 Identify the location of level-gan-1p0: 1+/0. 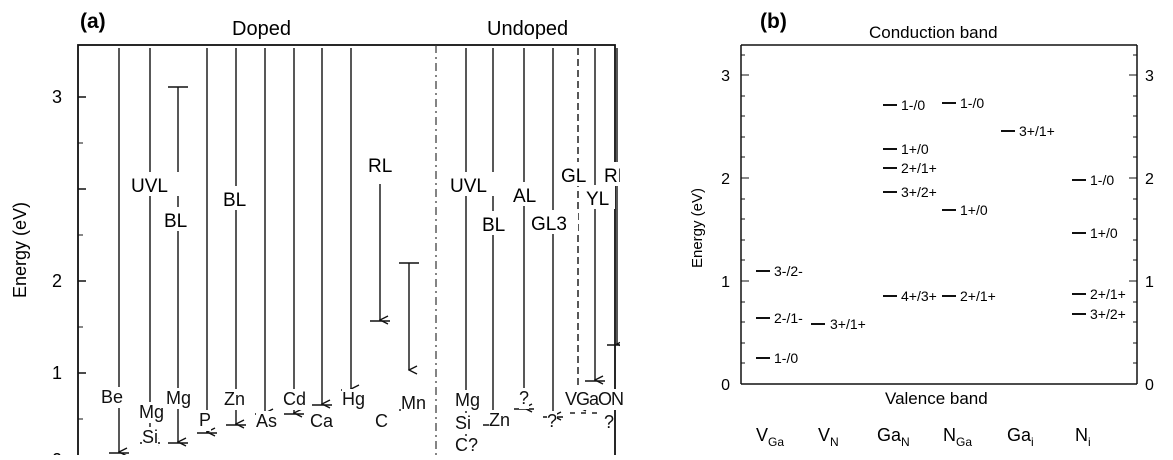
(915, 149).